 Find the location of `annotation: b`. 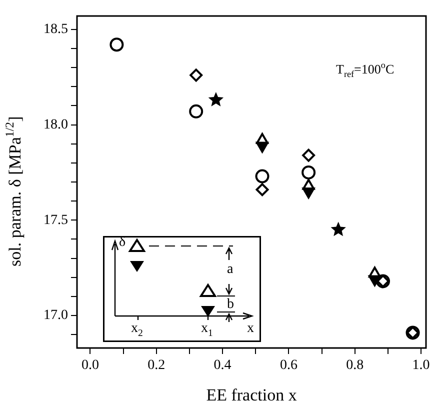

annotation: b is located at coordinates (230, 304).